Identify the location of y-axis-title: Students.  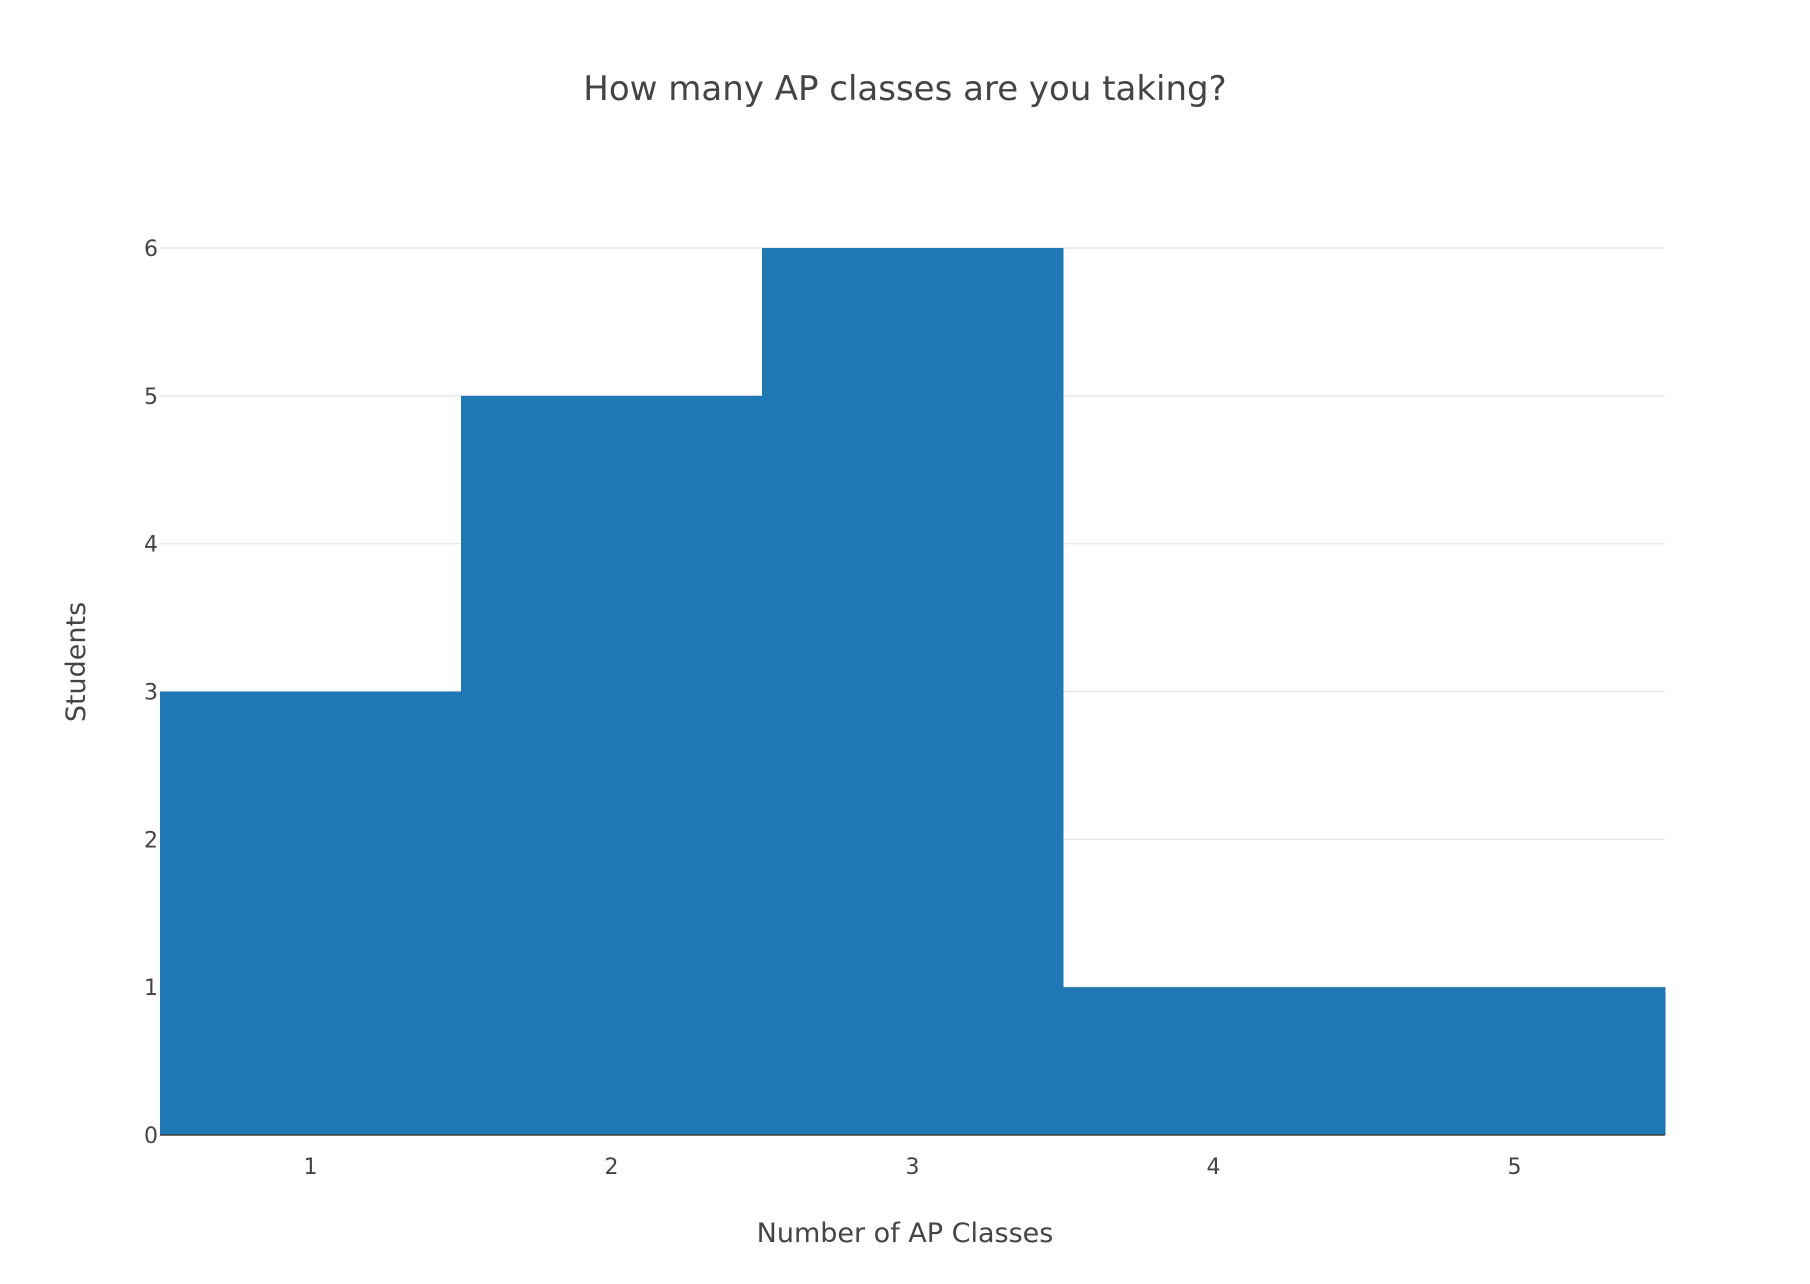
(76, 662).